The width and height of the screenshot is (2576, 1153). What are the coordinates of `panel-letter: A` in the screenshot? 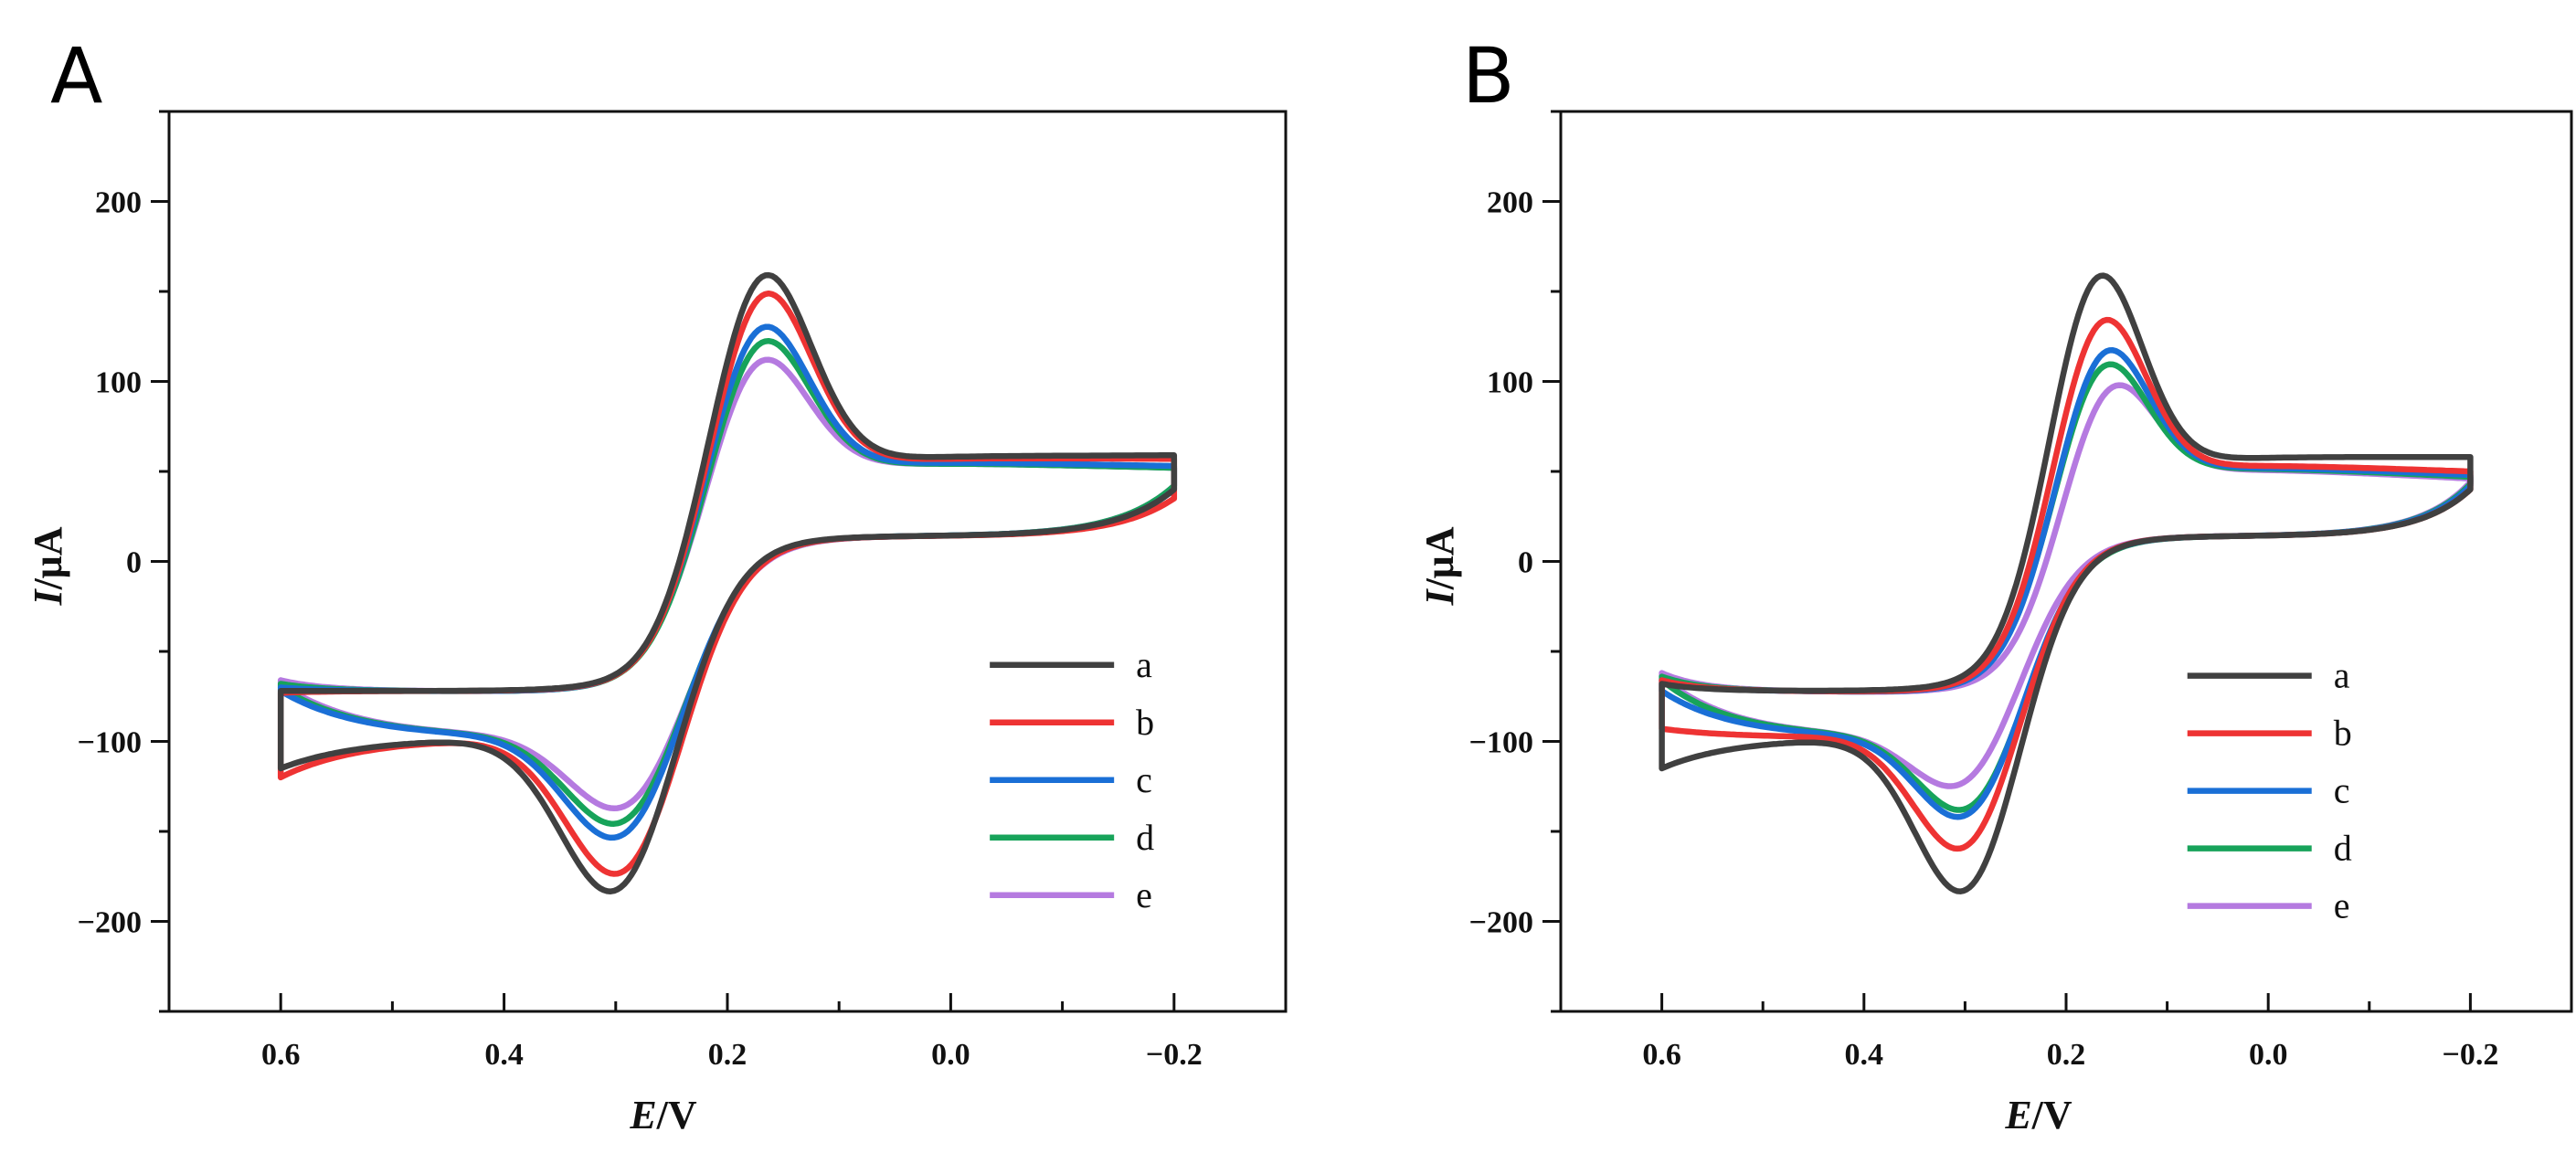 It's located at (76, 76).